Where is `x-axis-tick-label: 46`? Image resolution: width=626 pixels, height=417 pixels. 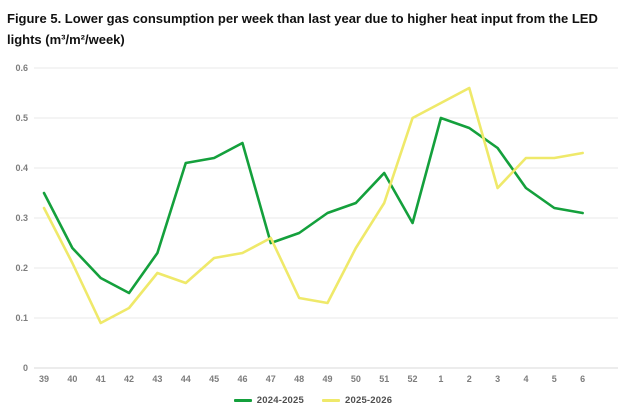 x-axis-tick-label: 46 is located at coordinates (242, 379).